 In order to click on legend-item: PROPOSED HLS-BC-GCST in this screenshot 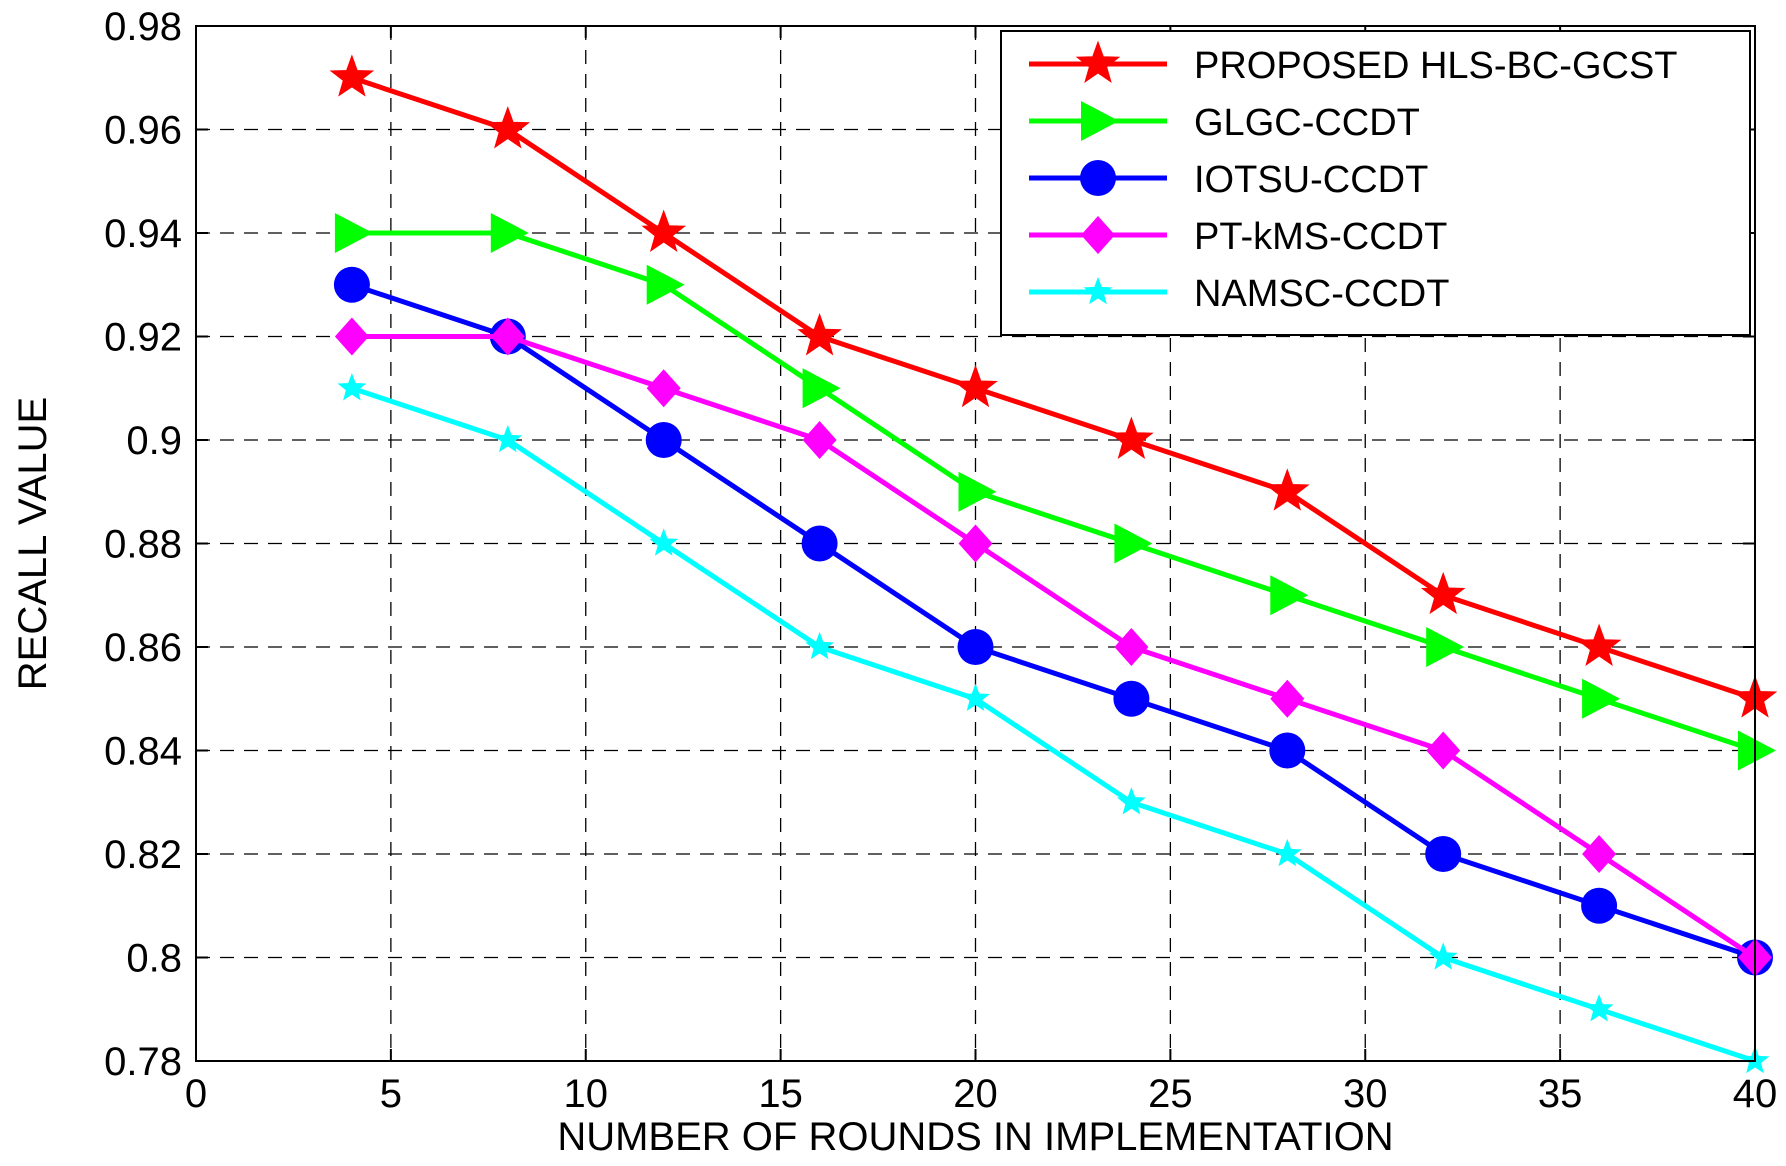, I will do `click(1353, 63)`.